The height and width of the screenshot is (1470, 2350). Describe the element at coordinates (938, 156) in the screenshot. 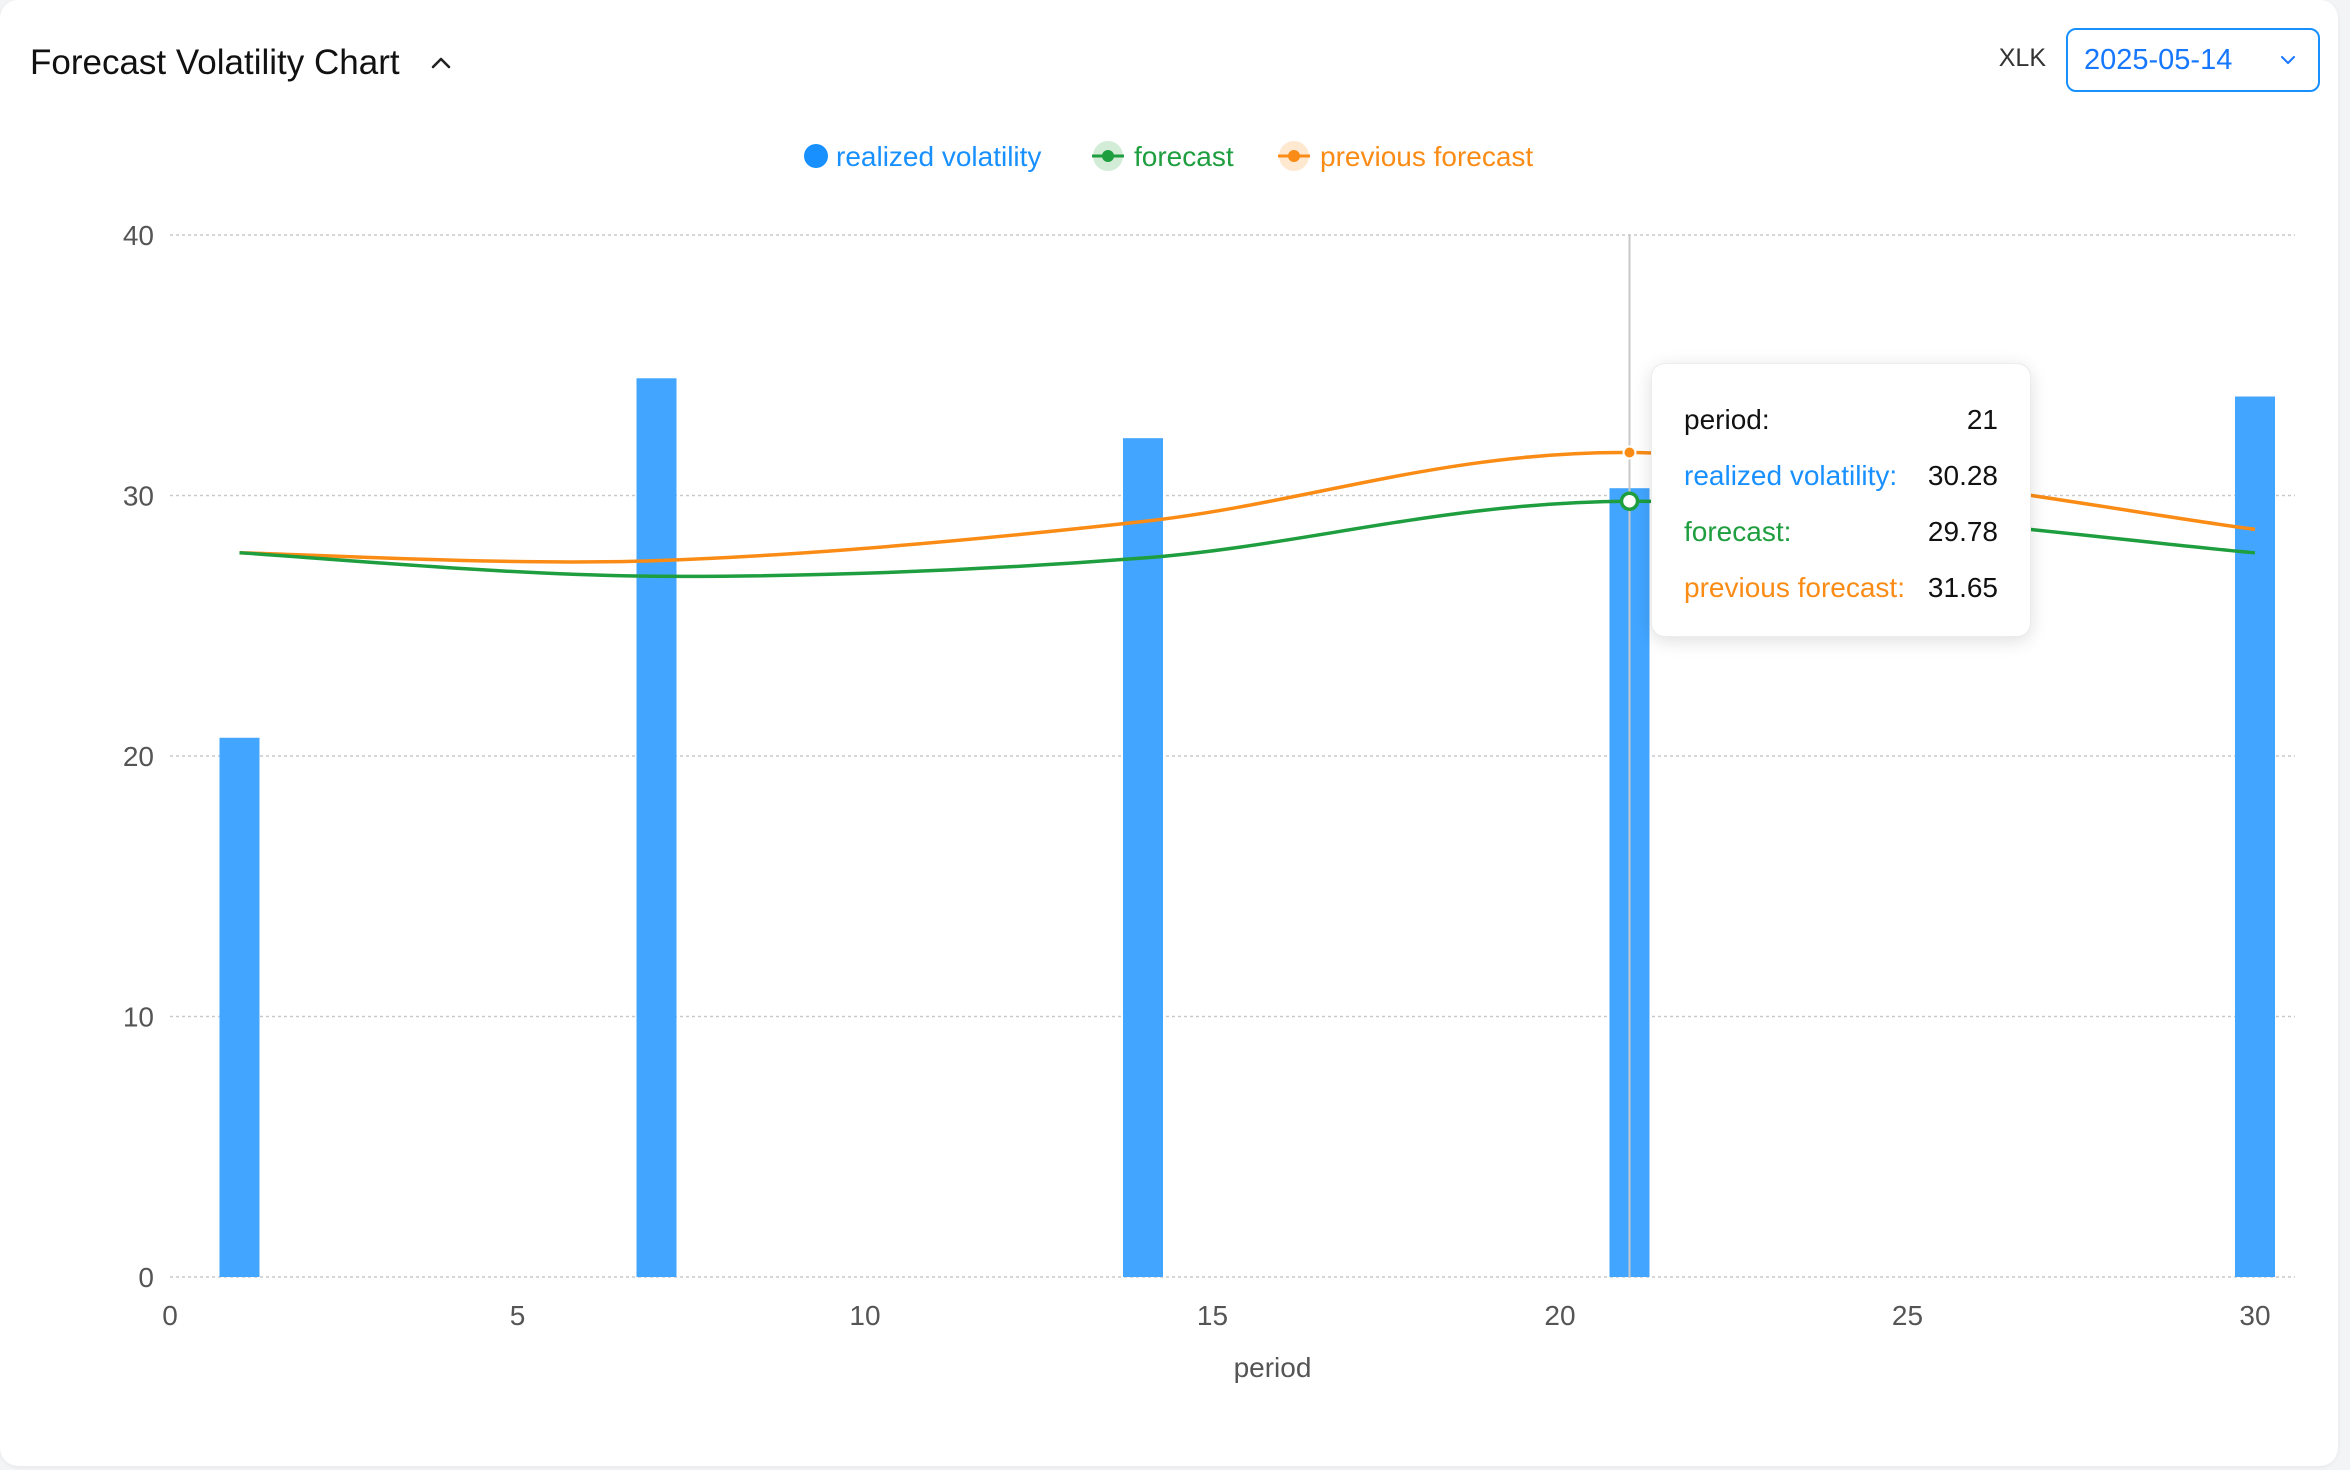

I see `legend-realized-label: realized volatility` at that location.